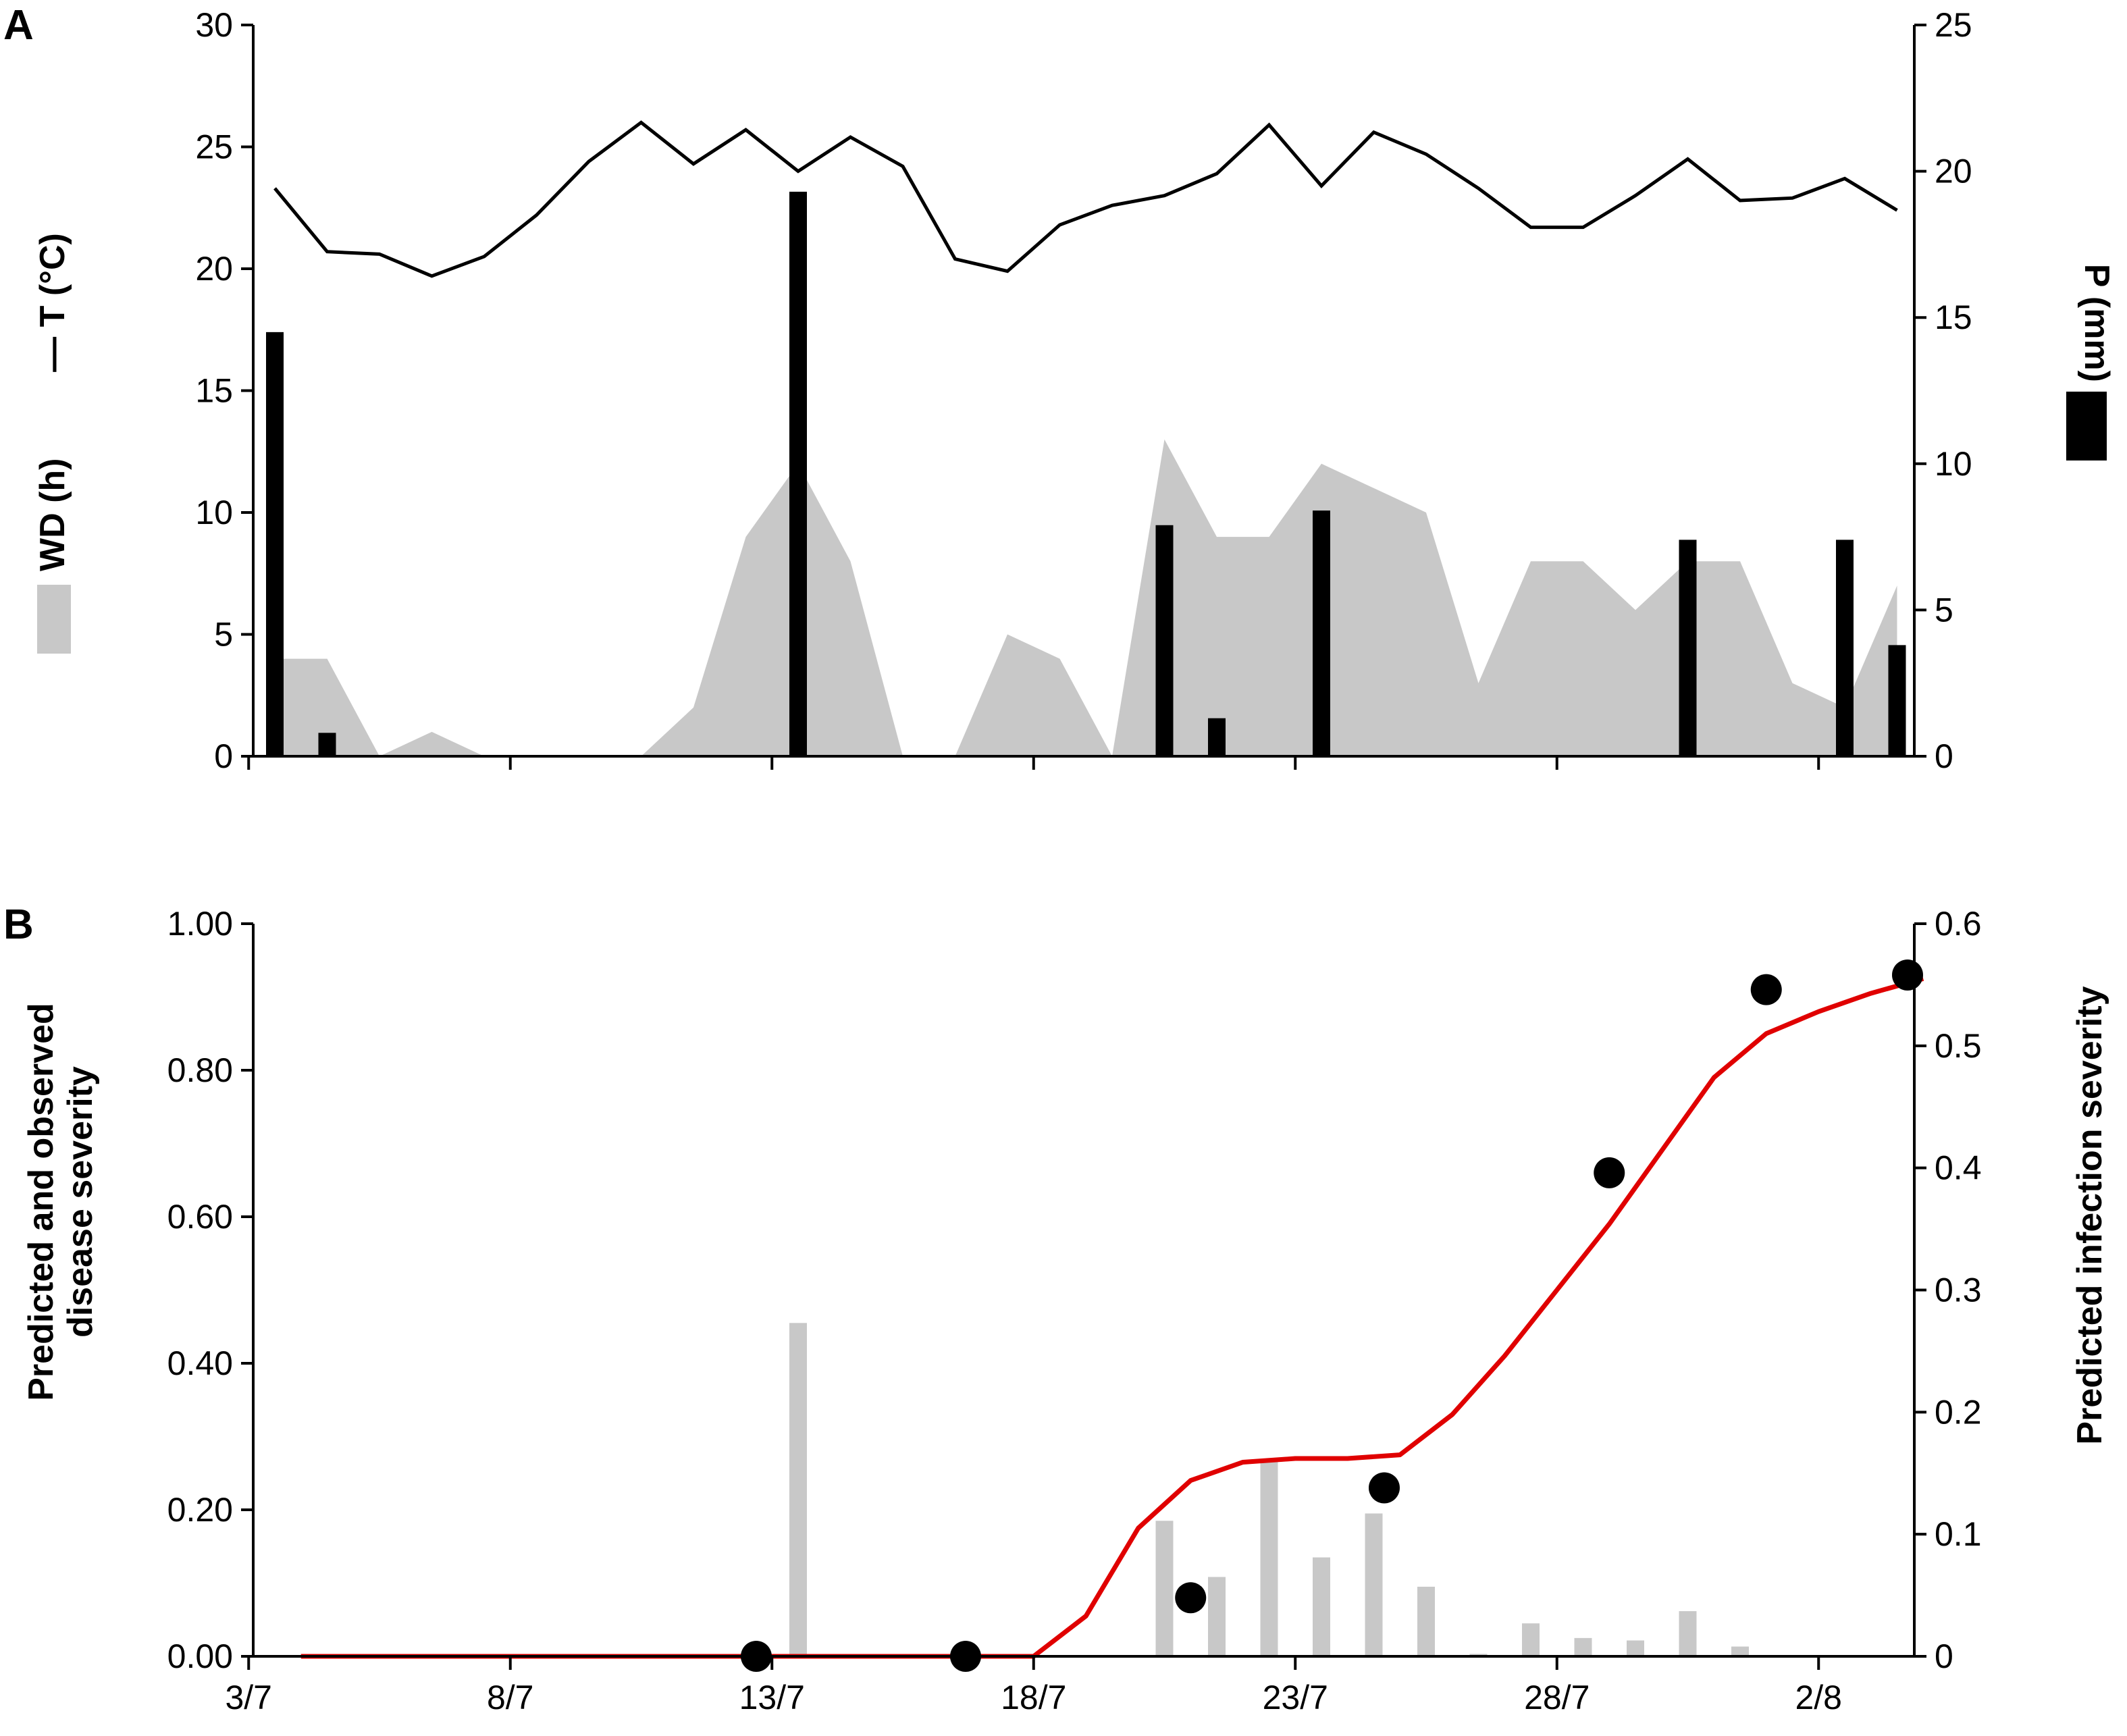 Image resolution: width=2127 pixels, height=1736 pixels. Describe the element at coordinates (18, 25) in the screenshot. I see `panel-letter-a: A` at that location.